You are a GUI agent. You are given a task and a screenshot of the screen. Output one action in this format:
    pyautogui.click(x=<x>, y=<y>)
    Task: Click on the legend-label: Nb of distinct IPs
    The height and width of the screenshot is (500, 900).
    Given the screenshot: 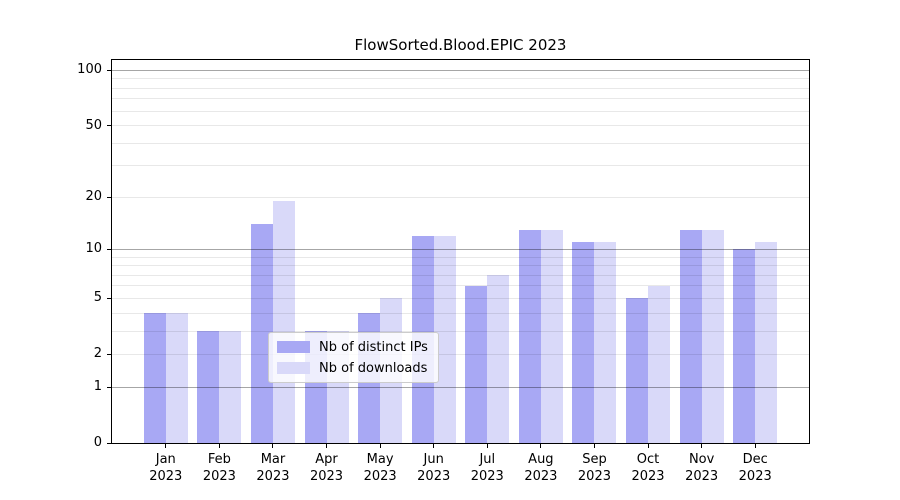 What is the action you would take?
    pyautogui.click(x=373, y=347)
    